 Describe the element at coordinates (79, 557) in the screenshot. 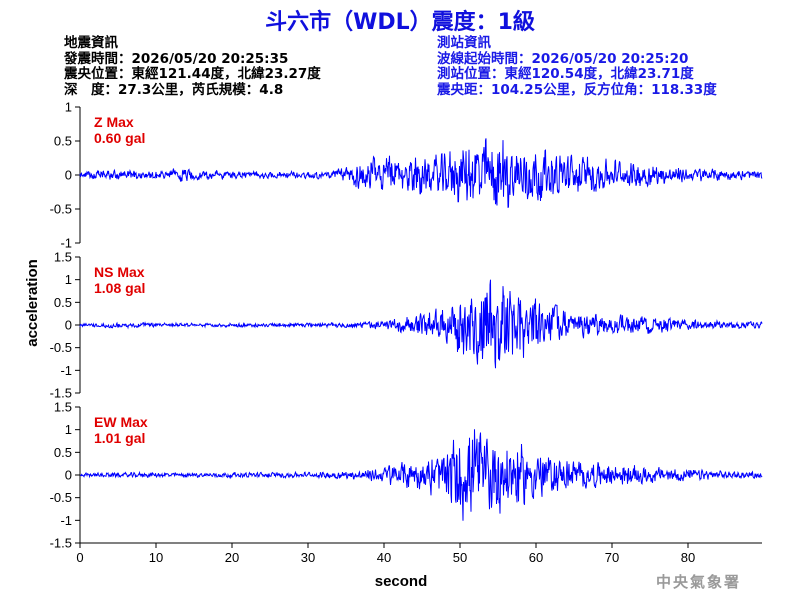

I see `x-tick-label: 0` at that location.